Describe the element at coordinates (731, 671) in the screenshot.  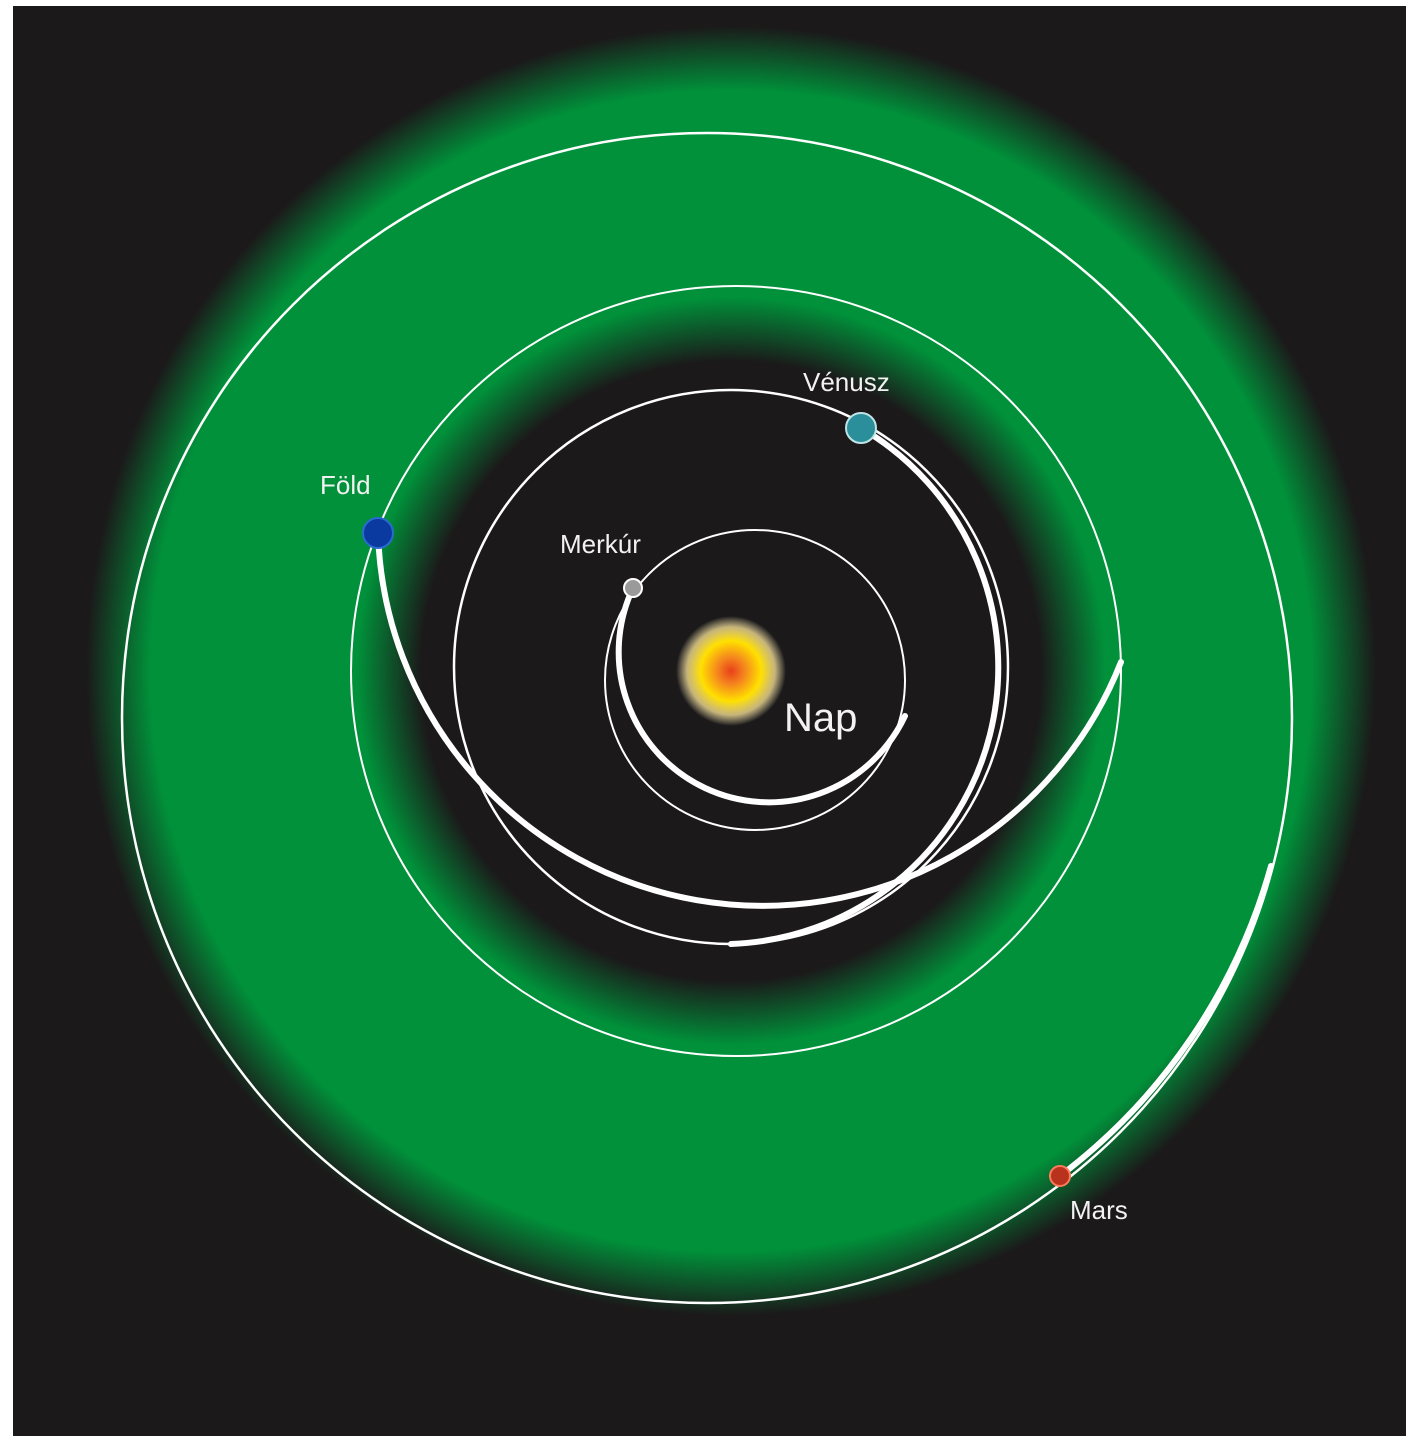
I see `sun-icon` at that location.